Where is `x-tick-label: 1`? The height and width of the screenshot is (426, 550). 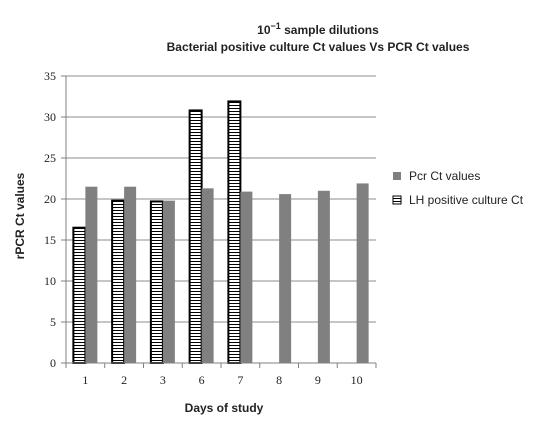
x-tick-label: 1 is located at coordinates (85, 380).